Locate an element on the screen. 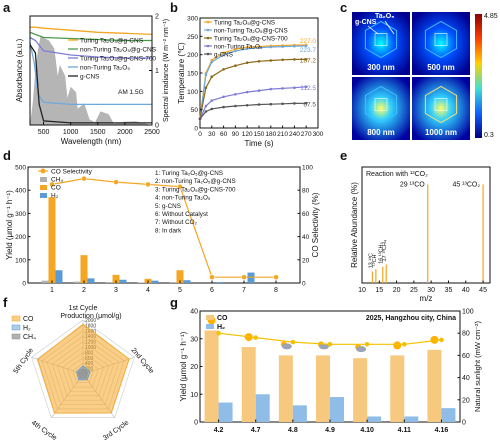 The width and height of the screenshot is (500, 443). y2-axis-label: Natural sunlight (mW cm⁻²) is located at coordinates (477, 366).